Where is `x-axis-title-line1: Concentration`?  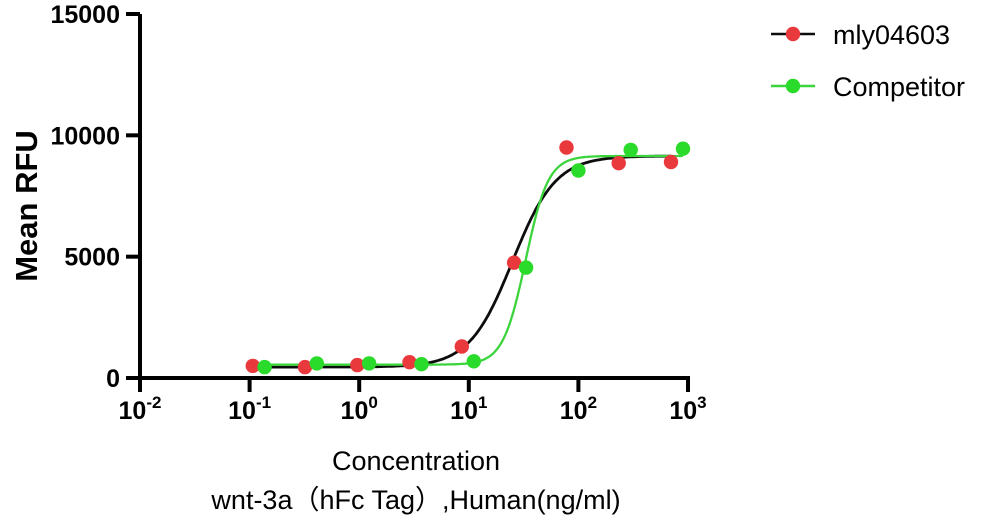 x-axis-title-line1: Concentration is located at coordinates (416, 461).